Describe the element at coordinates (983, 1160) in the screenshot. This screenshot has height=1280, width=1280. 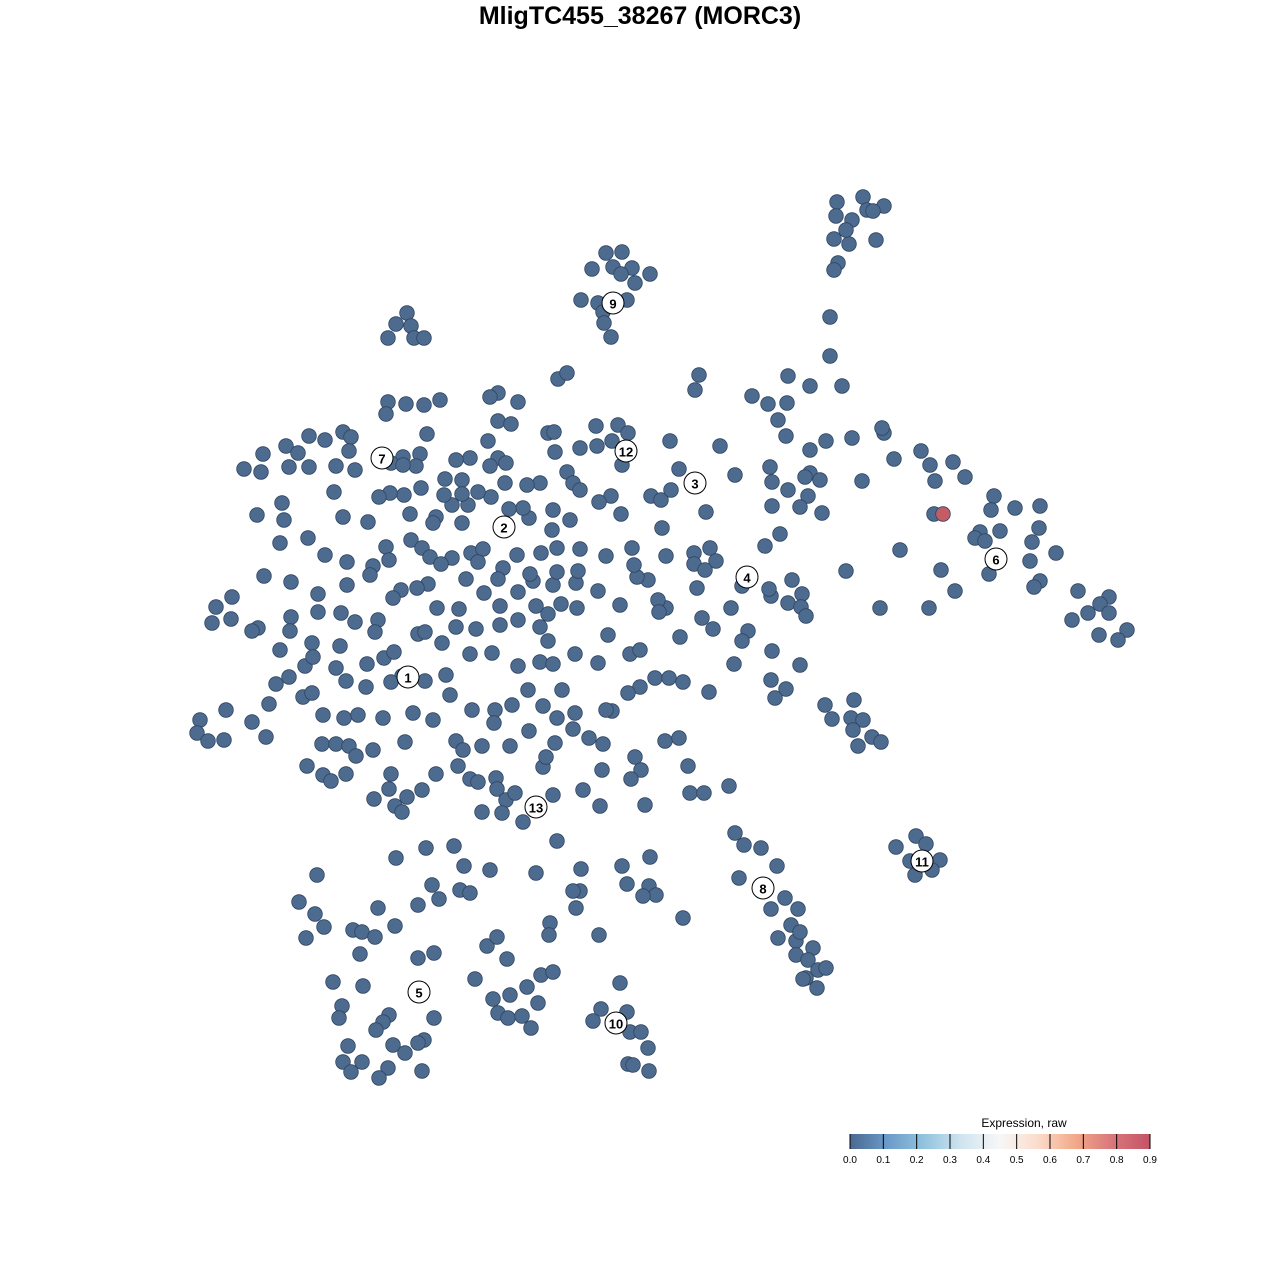
I see `colorbar-tick-label: 0.4` at that location.